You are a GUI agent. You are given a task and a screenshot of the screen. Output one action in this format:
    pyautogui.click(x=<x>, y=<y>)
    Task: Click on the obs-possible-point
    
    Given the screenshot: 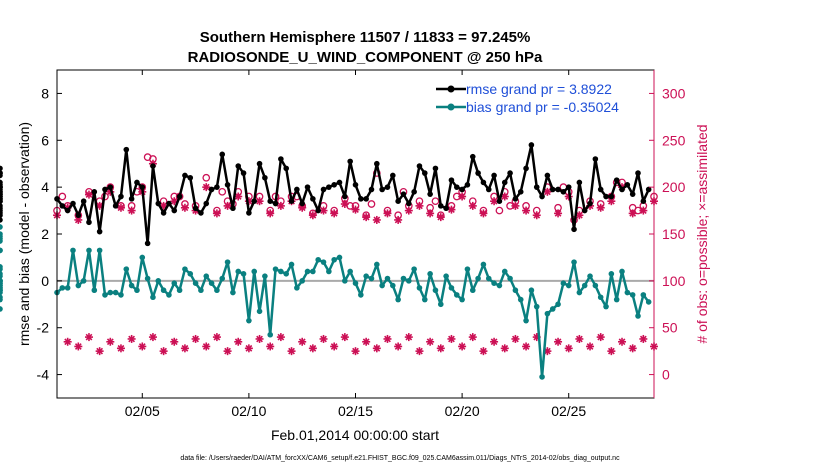 What is the action you would take?
    pyautogui.click(x=206, y=177)
    